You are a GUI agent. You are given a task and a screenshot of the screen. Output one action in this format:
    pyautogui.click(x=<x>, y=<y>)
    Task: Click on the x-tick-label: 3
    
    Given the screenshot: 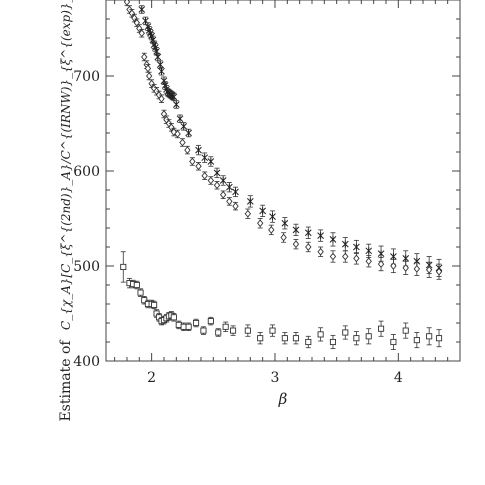 What is the action you would take?
    pyautogui.click(x=275, y=378)
    